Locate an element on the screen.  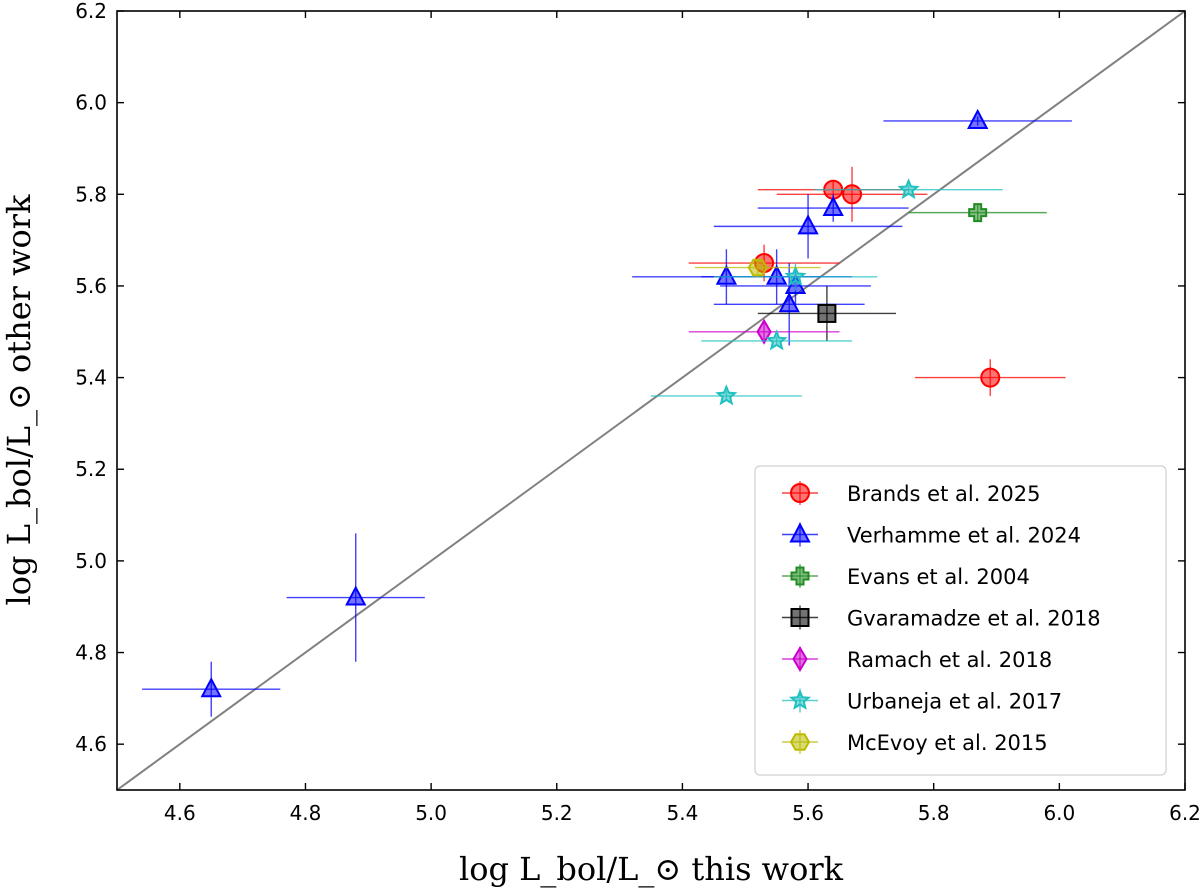
x-tick-label: 6.2 is located at coordinates (1184, 813).